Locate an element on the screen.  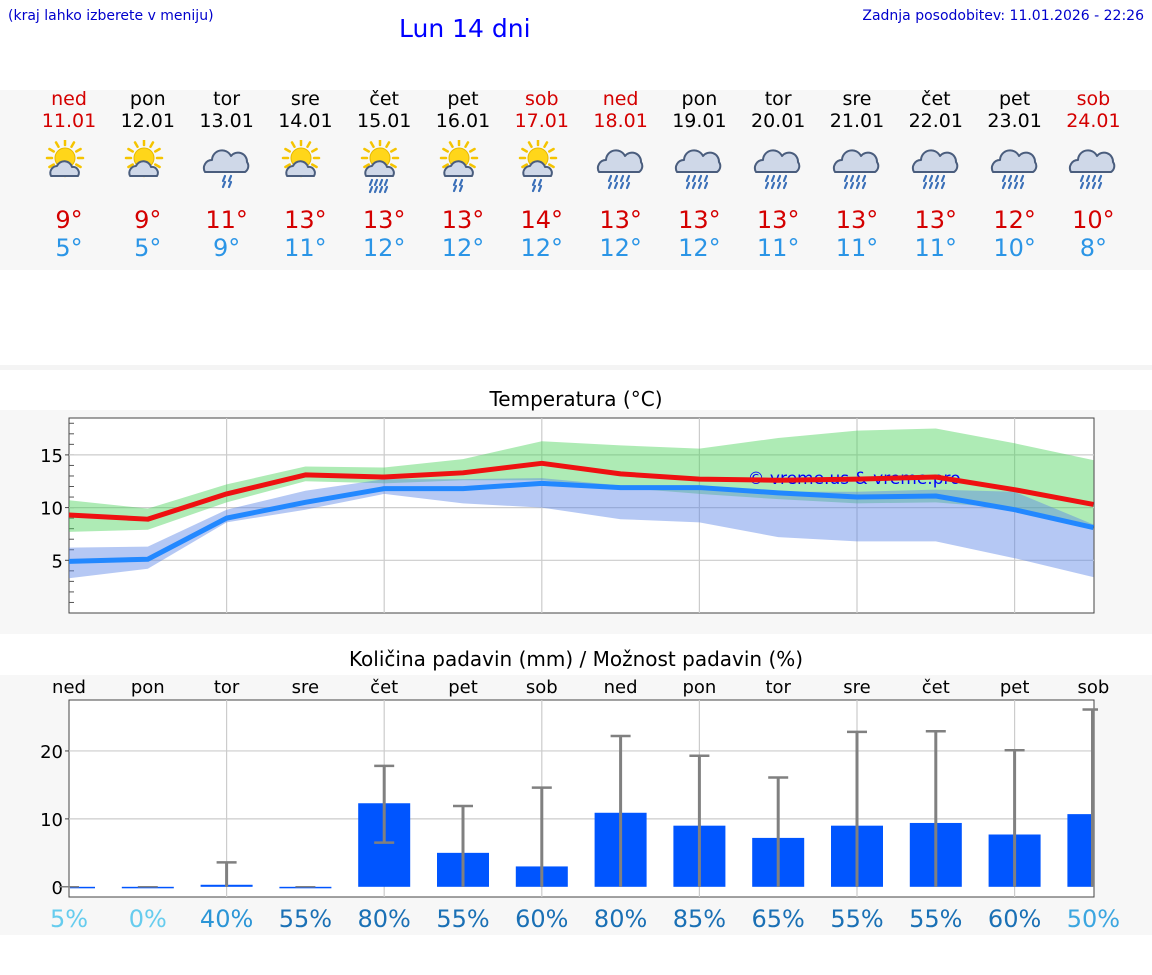
y-tick-label: 5 is located at coordinates (57, 561).